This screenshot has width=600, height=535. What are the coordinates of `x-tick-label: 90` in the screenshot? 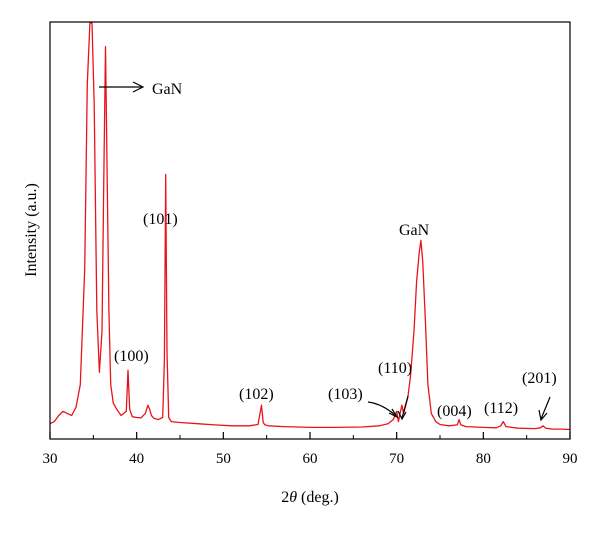 It's located at (570, 459).